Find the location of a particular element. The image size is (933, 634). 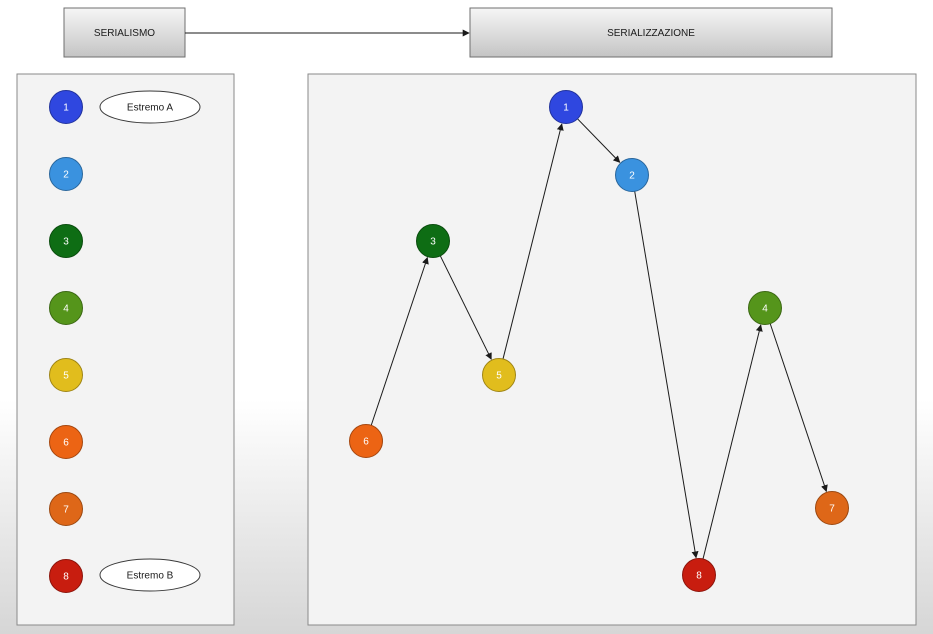

series-node-label: 8 is located at coordinates (699, 576).